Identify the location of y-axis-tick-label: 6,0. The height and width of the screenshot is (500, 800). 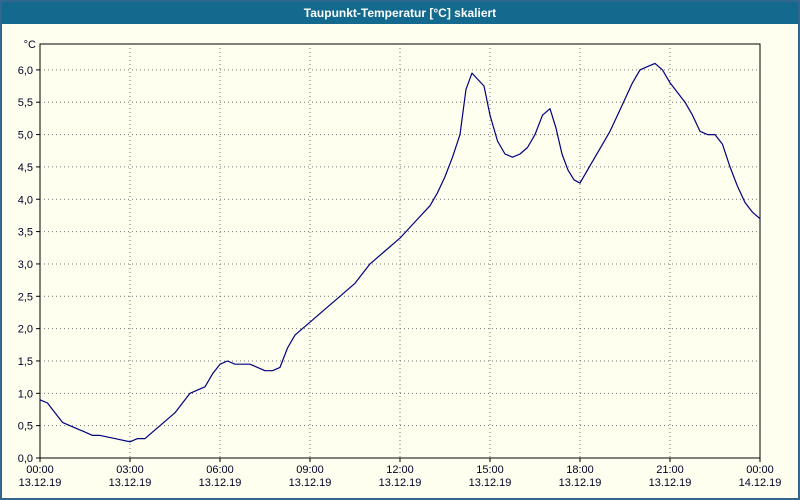
(25, 71).